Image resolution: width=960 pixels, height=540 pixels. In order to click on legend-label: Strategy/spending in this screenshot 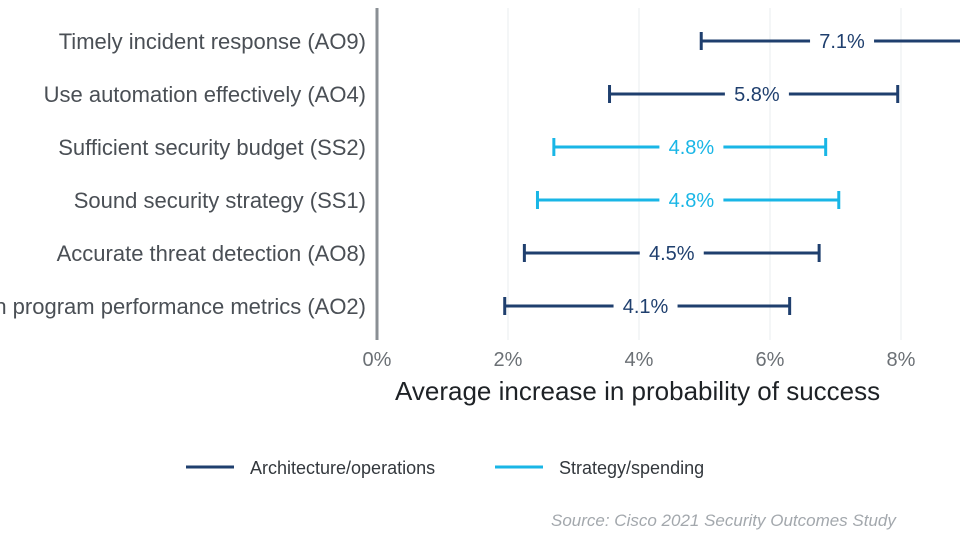, I will do `click(631, 468)`.